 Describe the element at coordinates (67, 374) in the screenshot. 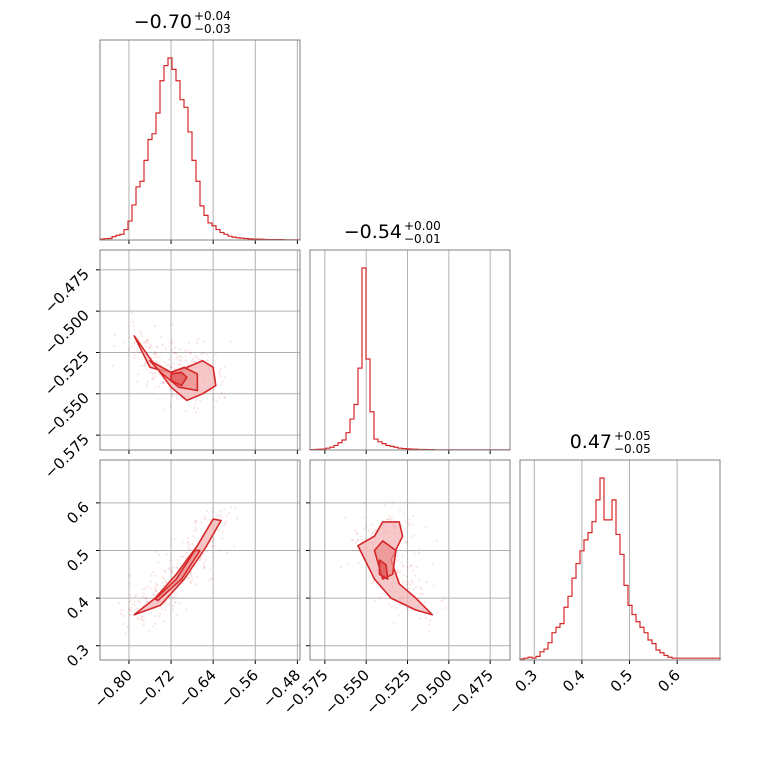

I see `y-tick-label: −0.525` at that location.